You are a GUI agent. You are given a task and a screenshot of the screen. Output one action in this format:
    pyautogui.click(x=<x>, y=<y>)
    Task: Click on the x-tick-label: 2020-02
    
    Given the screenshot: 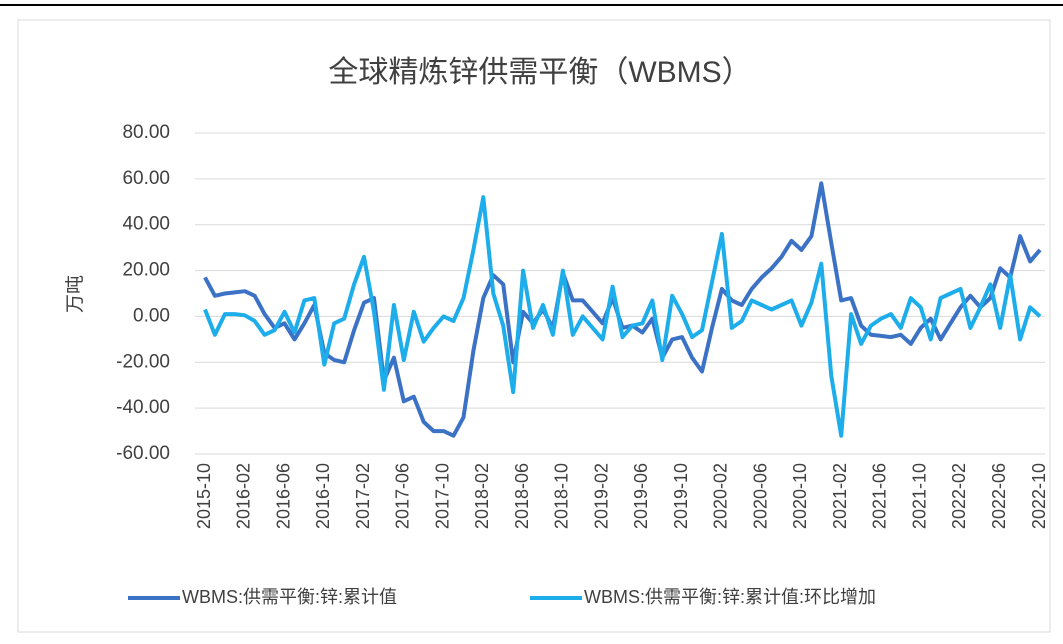 What is the action you would take?
    pyautogui.click(x=721, y=496)
    